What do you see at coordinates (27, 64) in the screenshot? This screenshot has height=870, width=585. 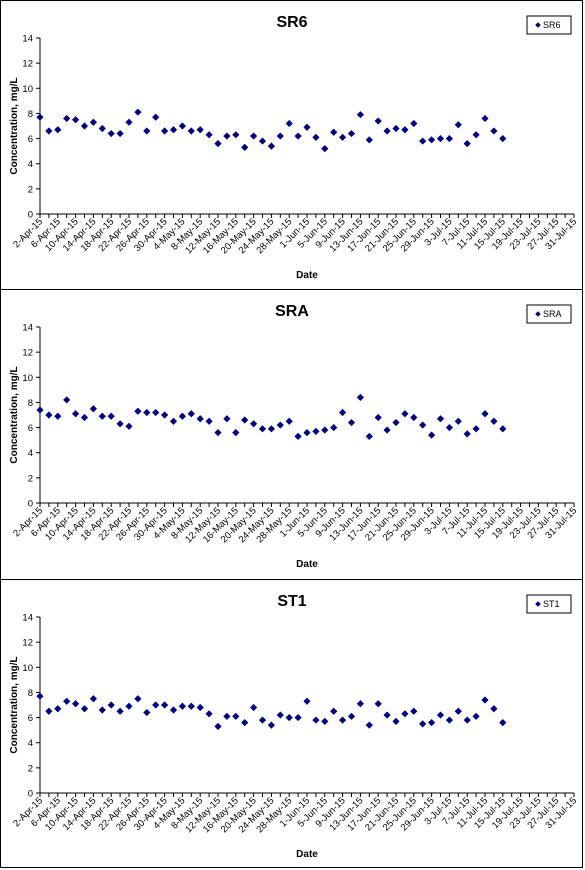 I see `y-tick-label: 12` at bounding box center [27, 64].